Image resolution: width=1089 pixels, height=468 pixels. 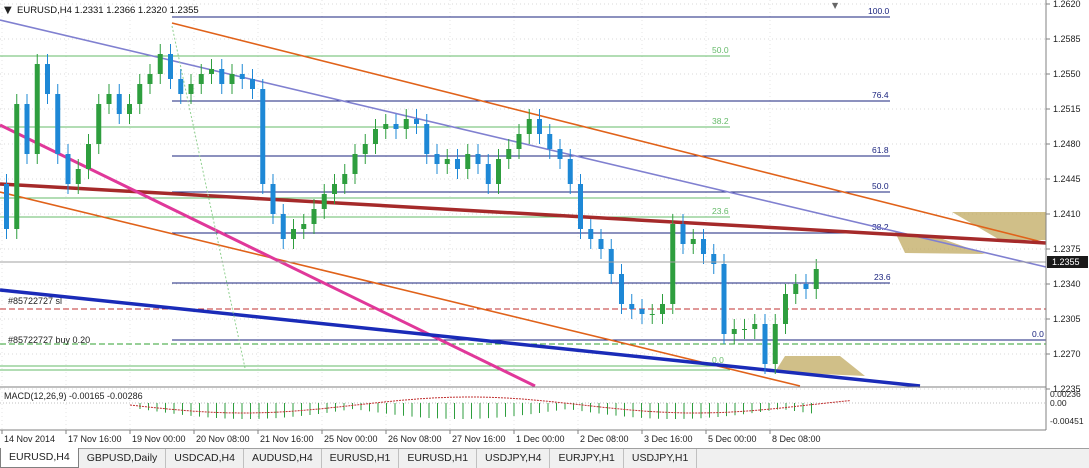 I want to click on time-axis-label: 5 Dec 00:00, so click(x=732, y=439).